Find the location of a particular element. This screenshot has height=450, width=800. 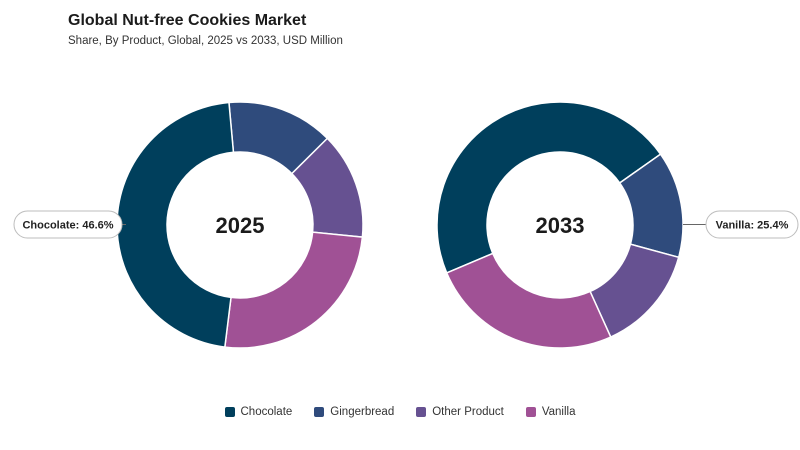

callout-label: Chocolate: 46.6% is located at coordinates (67, 226).